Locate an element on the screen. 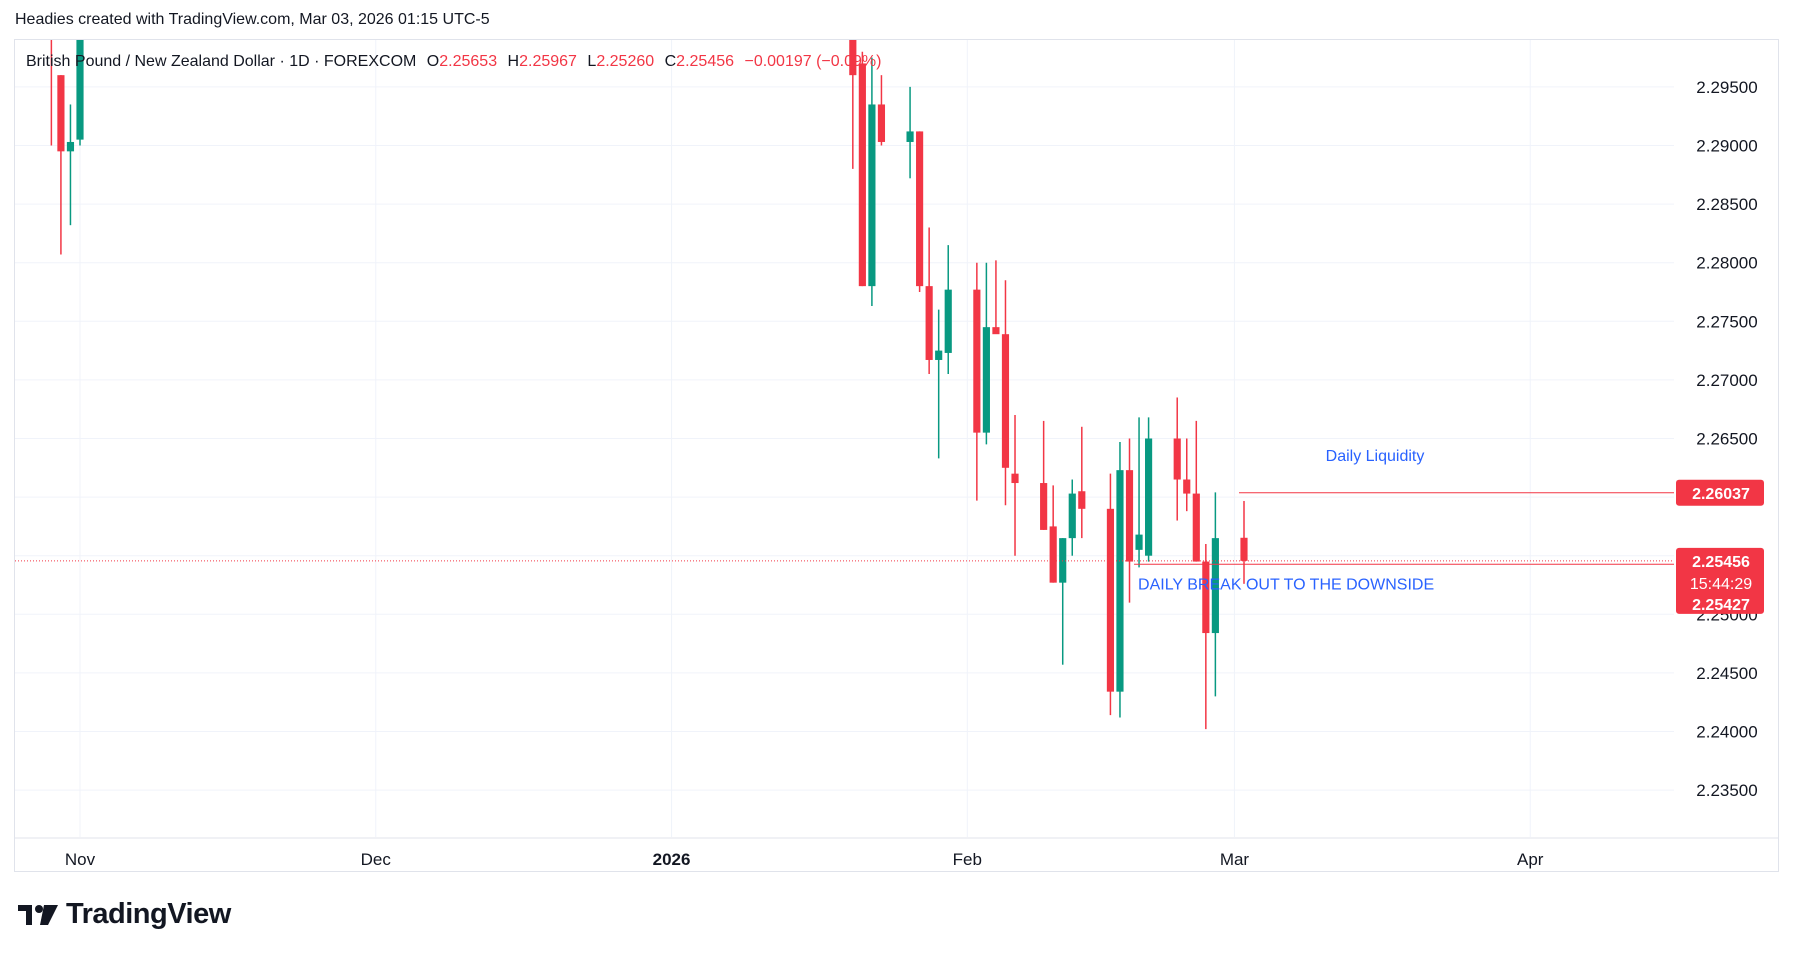 Image resolution: width=1793 pixels, height=961 pixels. y-tick-label: 2.29500 is located at coordinates (1726, 87).